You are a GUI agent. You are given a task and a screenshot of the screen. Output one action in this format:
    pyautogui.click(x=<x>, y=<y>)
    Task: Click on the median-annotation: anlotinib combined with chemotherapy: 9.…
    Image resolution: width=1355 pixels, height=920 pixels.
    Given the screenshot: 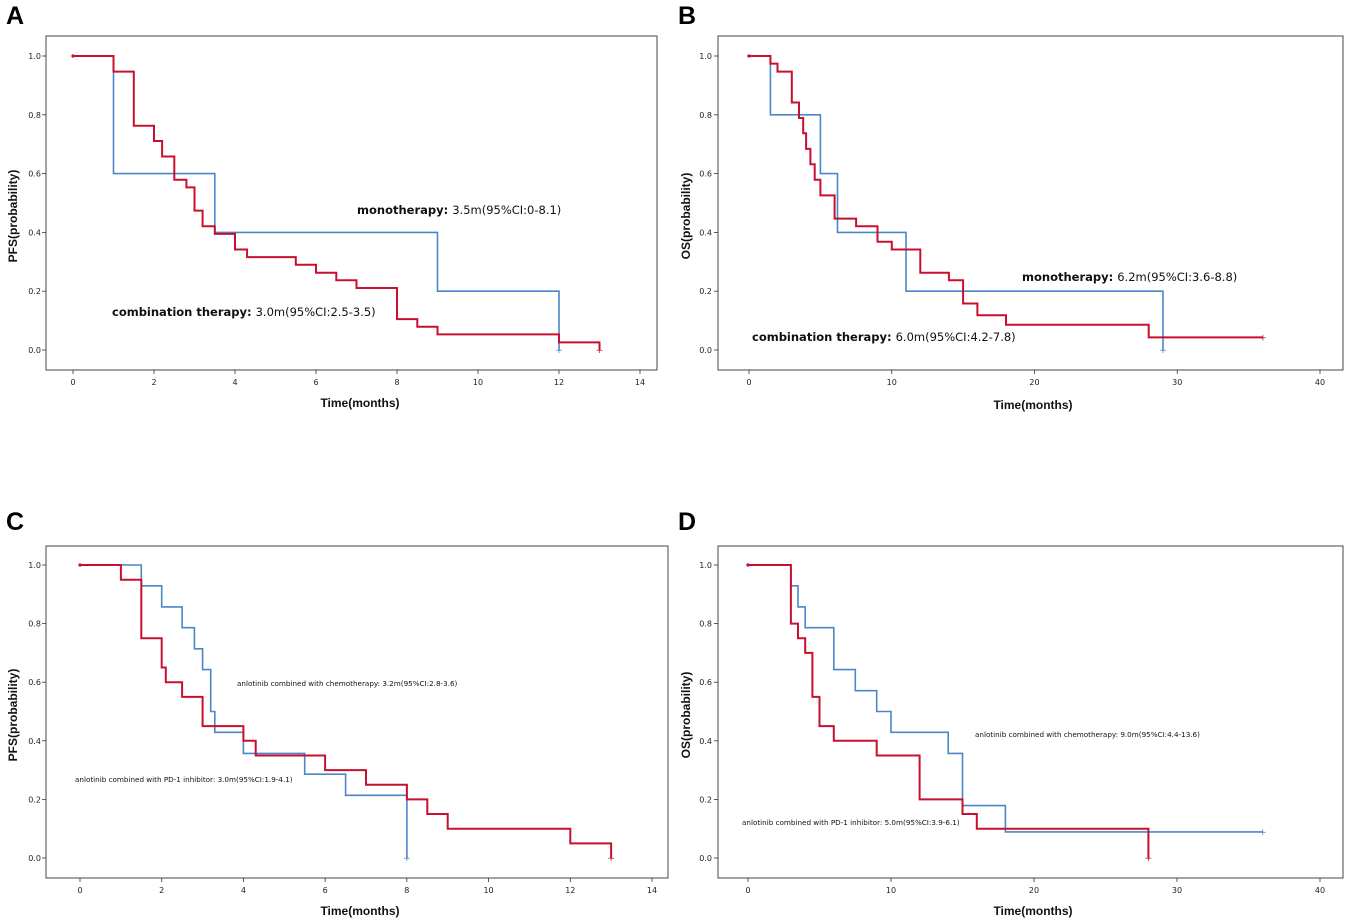 What is the action you would take?
    pyautogui.click(x=1087, y=734)
    